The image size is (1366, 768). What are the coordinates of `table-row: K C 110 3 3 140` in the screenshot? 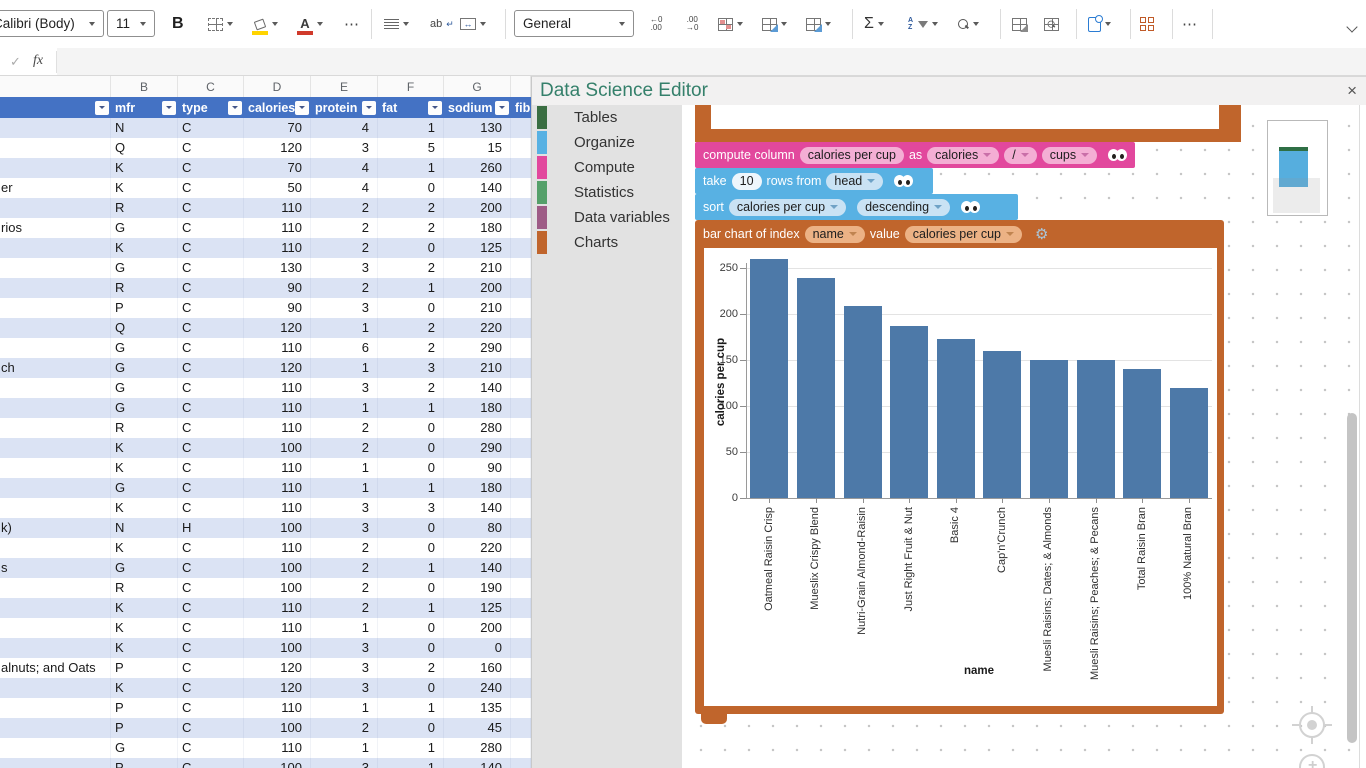 It's located at (265, 508).